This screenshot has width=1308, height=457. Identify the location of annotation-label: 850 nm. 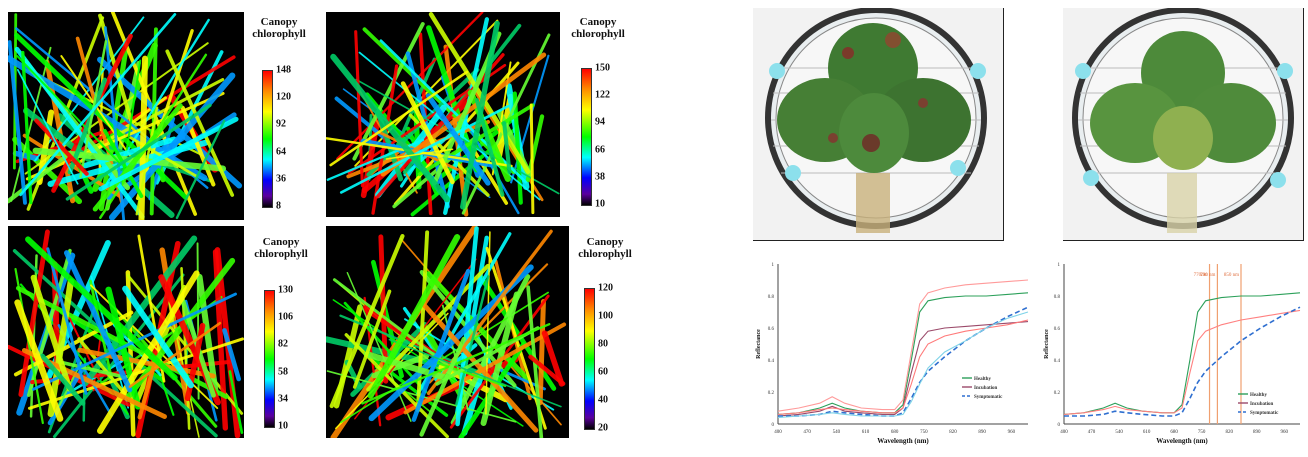
(1231, 275).